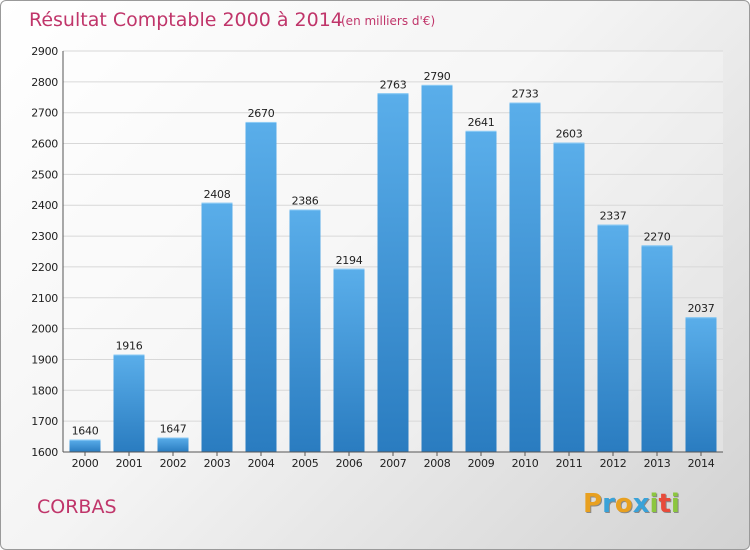  Describe the element at coordinates (173, 444) in the screenshot. I see `bar-2002` at that location.